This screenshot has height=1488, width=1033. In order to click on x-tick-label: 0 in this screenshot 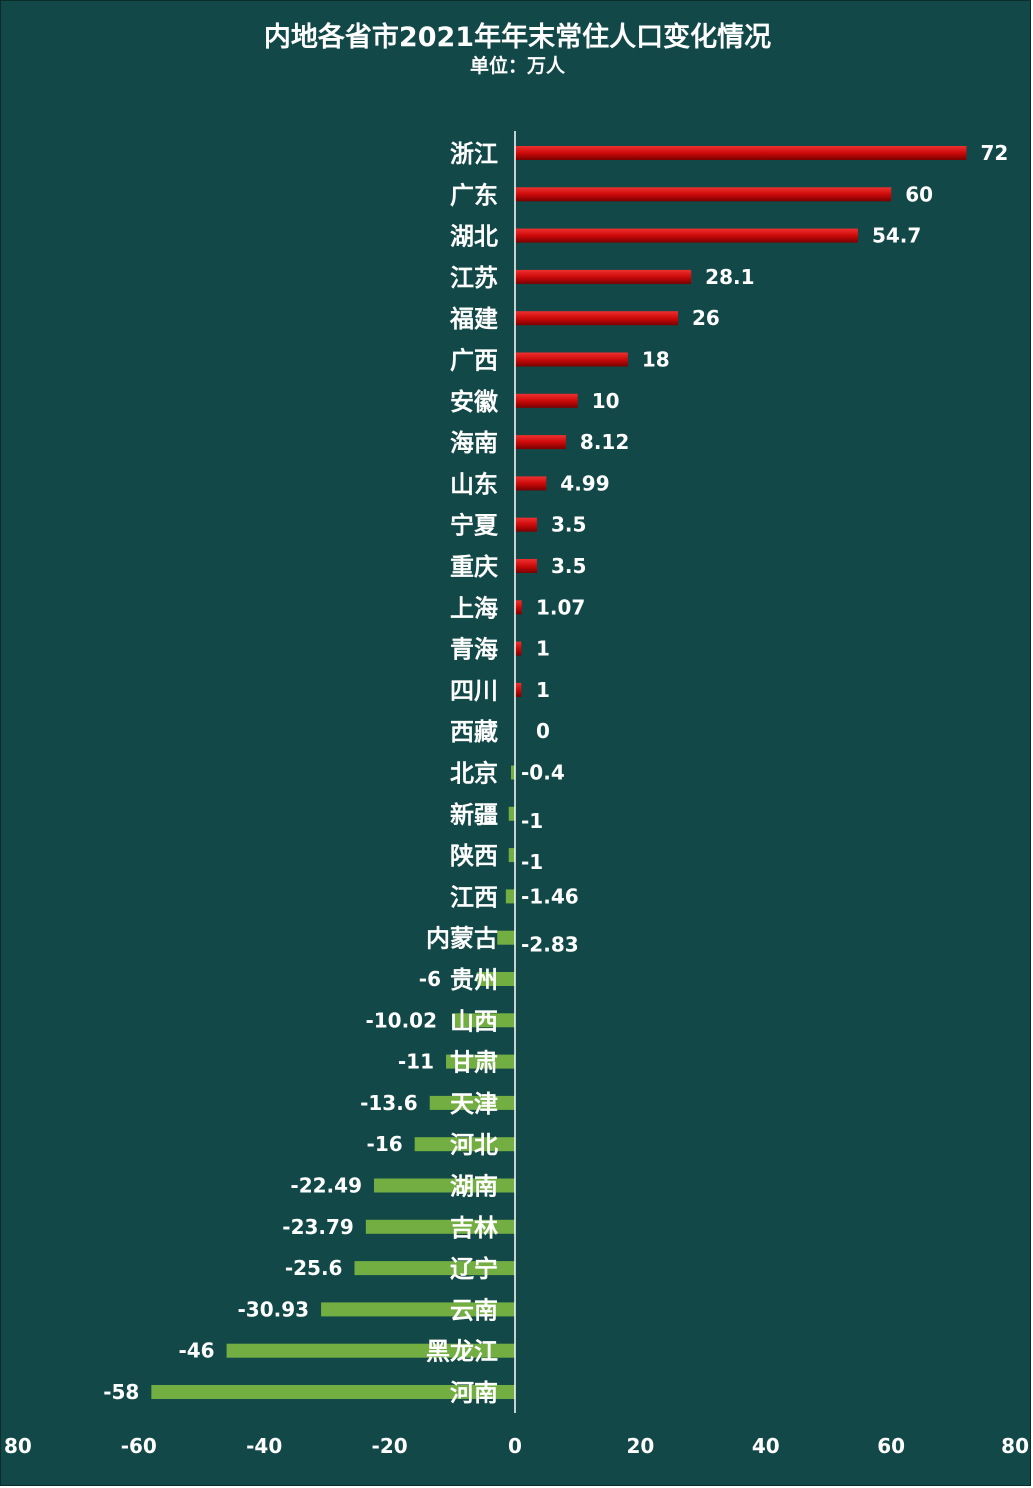, I will do `click(515, 1446)`.